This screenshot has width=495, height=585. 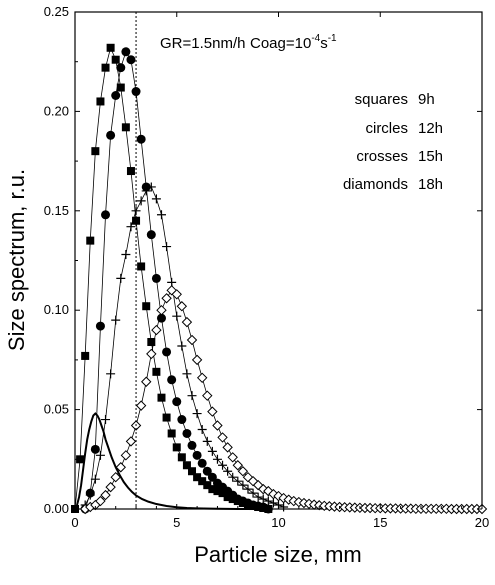 I want to click on annotation-coag-prefix: Coag=10, so click(x=280, y=43).